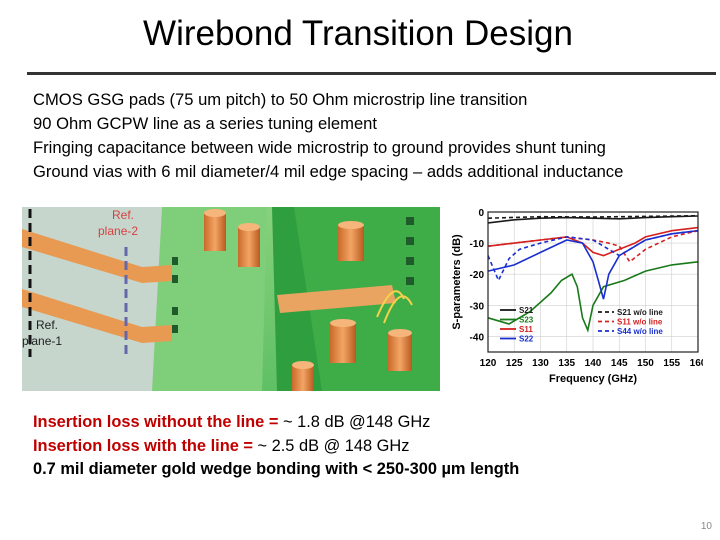  What do you see at coordinates (640, 322) in the screenshot?
I see `legend-entry: S11 w/o line` at bounding box center [640, 322].